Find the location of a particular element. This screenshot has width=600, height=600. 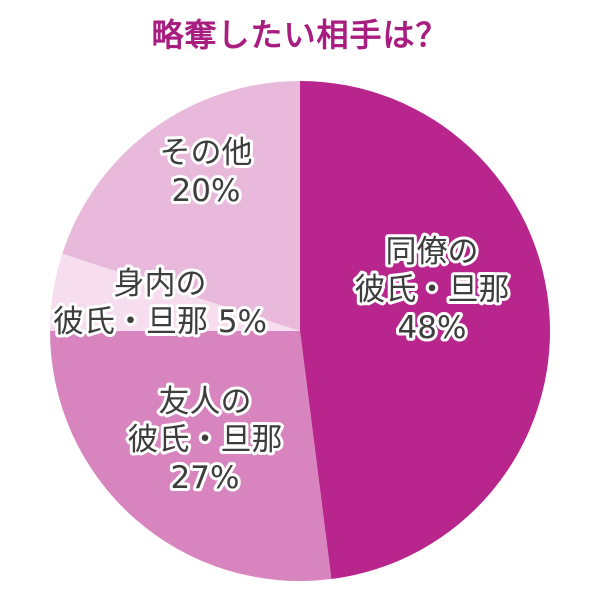

label-relative-line: 身内の is located at coordinates (160, 284).